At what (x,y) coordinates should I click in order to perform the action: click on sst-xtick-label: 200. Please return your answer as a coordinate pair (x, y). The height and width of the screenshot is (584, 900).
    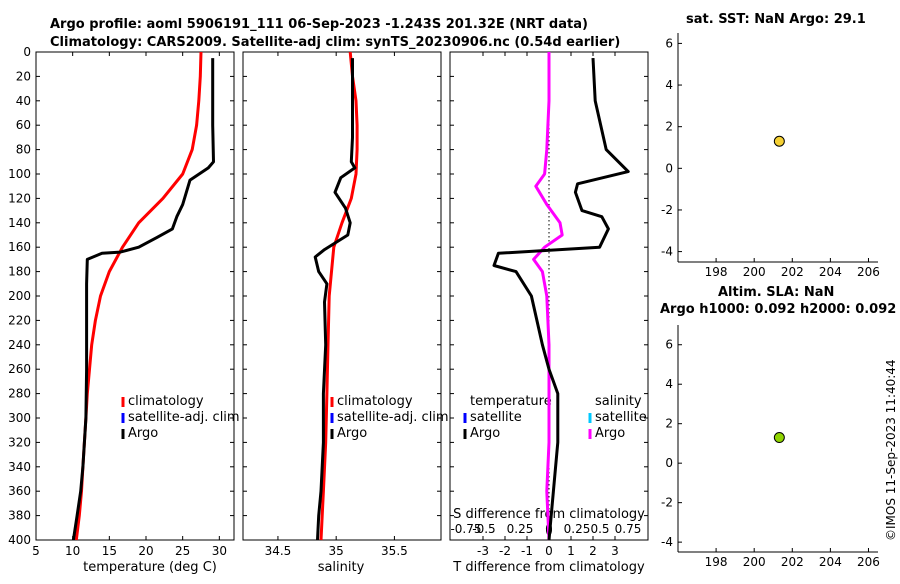
    Looking at the image, I should click on (754, 272).